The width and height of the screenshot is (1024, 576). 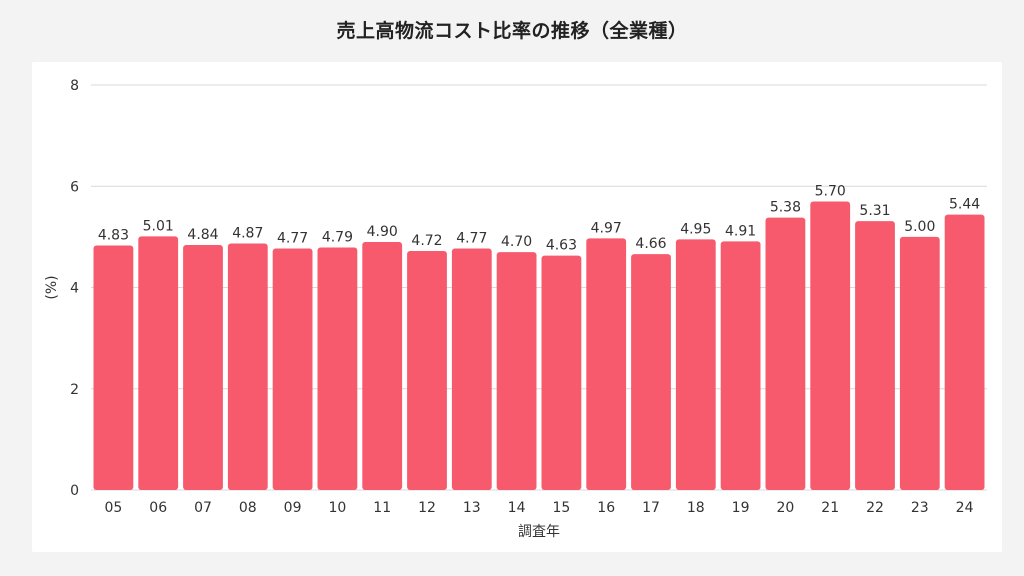 What do you see at coordinates (248, 508) in the screenshot?
I see `x-tick-label: 08` at bounding box center [248, 508].